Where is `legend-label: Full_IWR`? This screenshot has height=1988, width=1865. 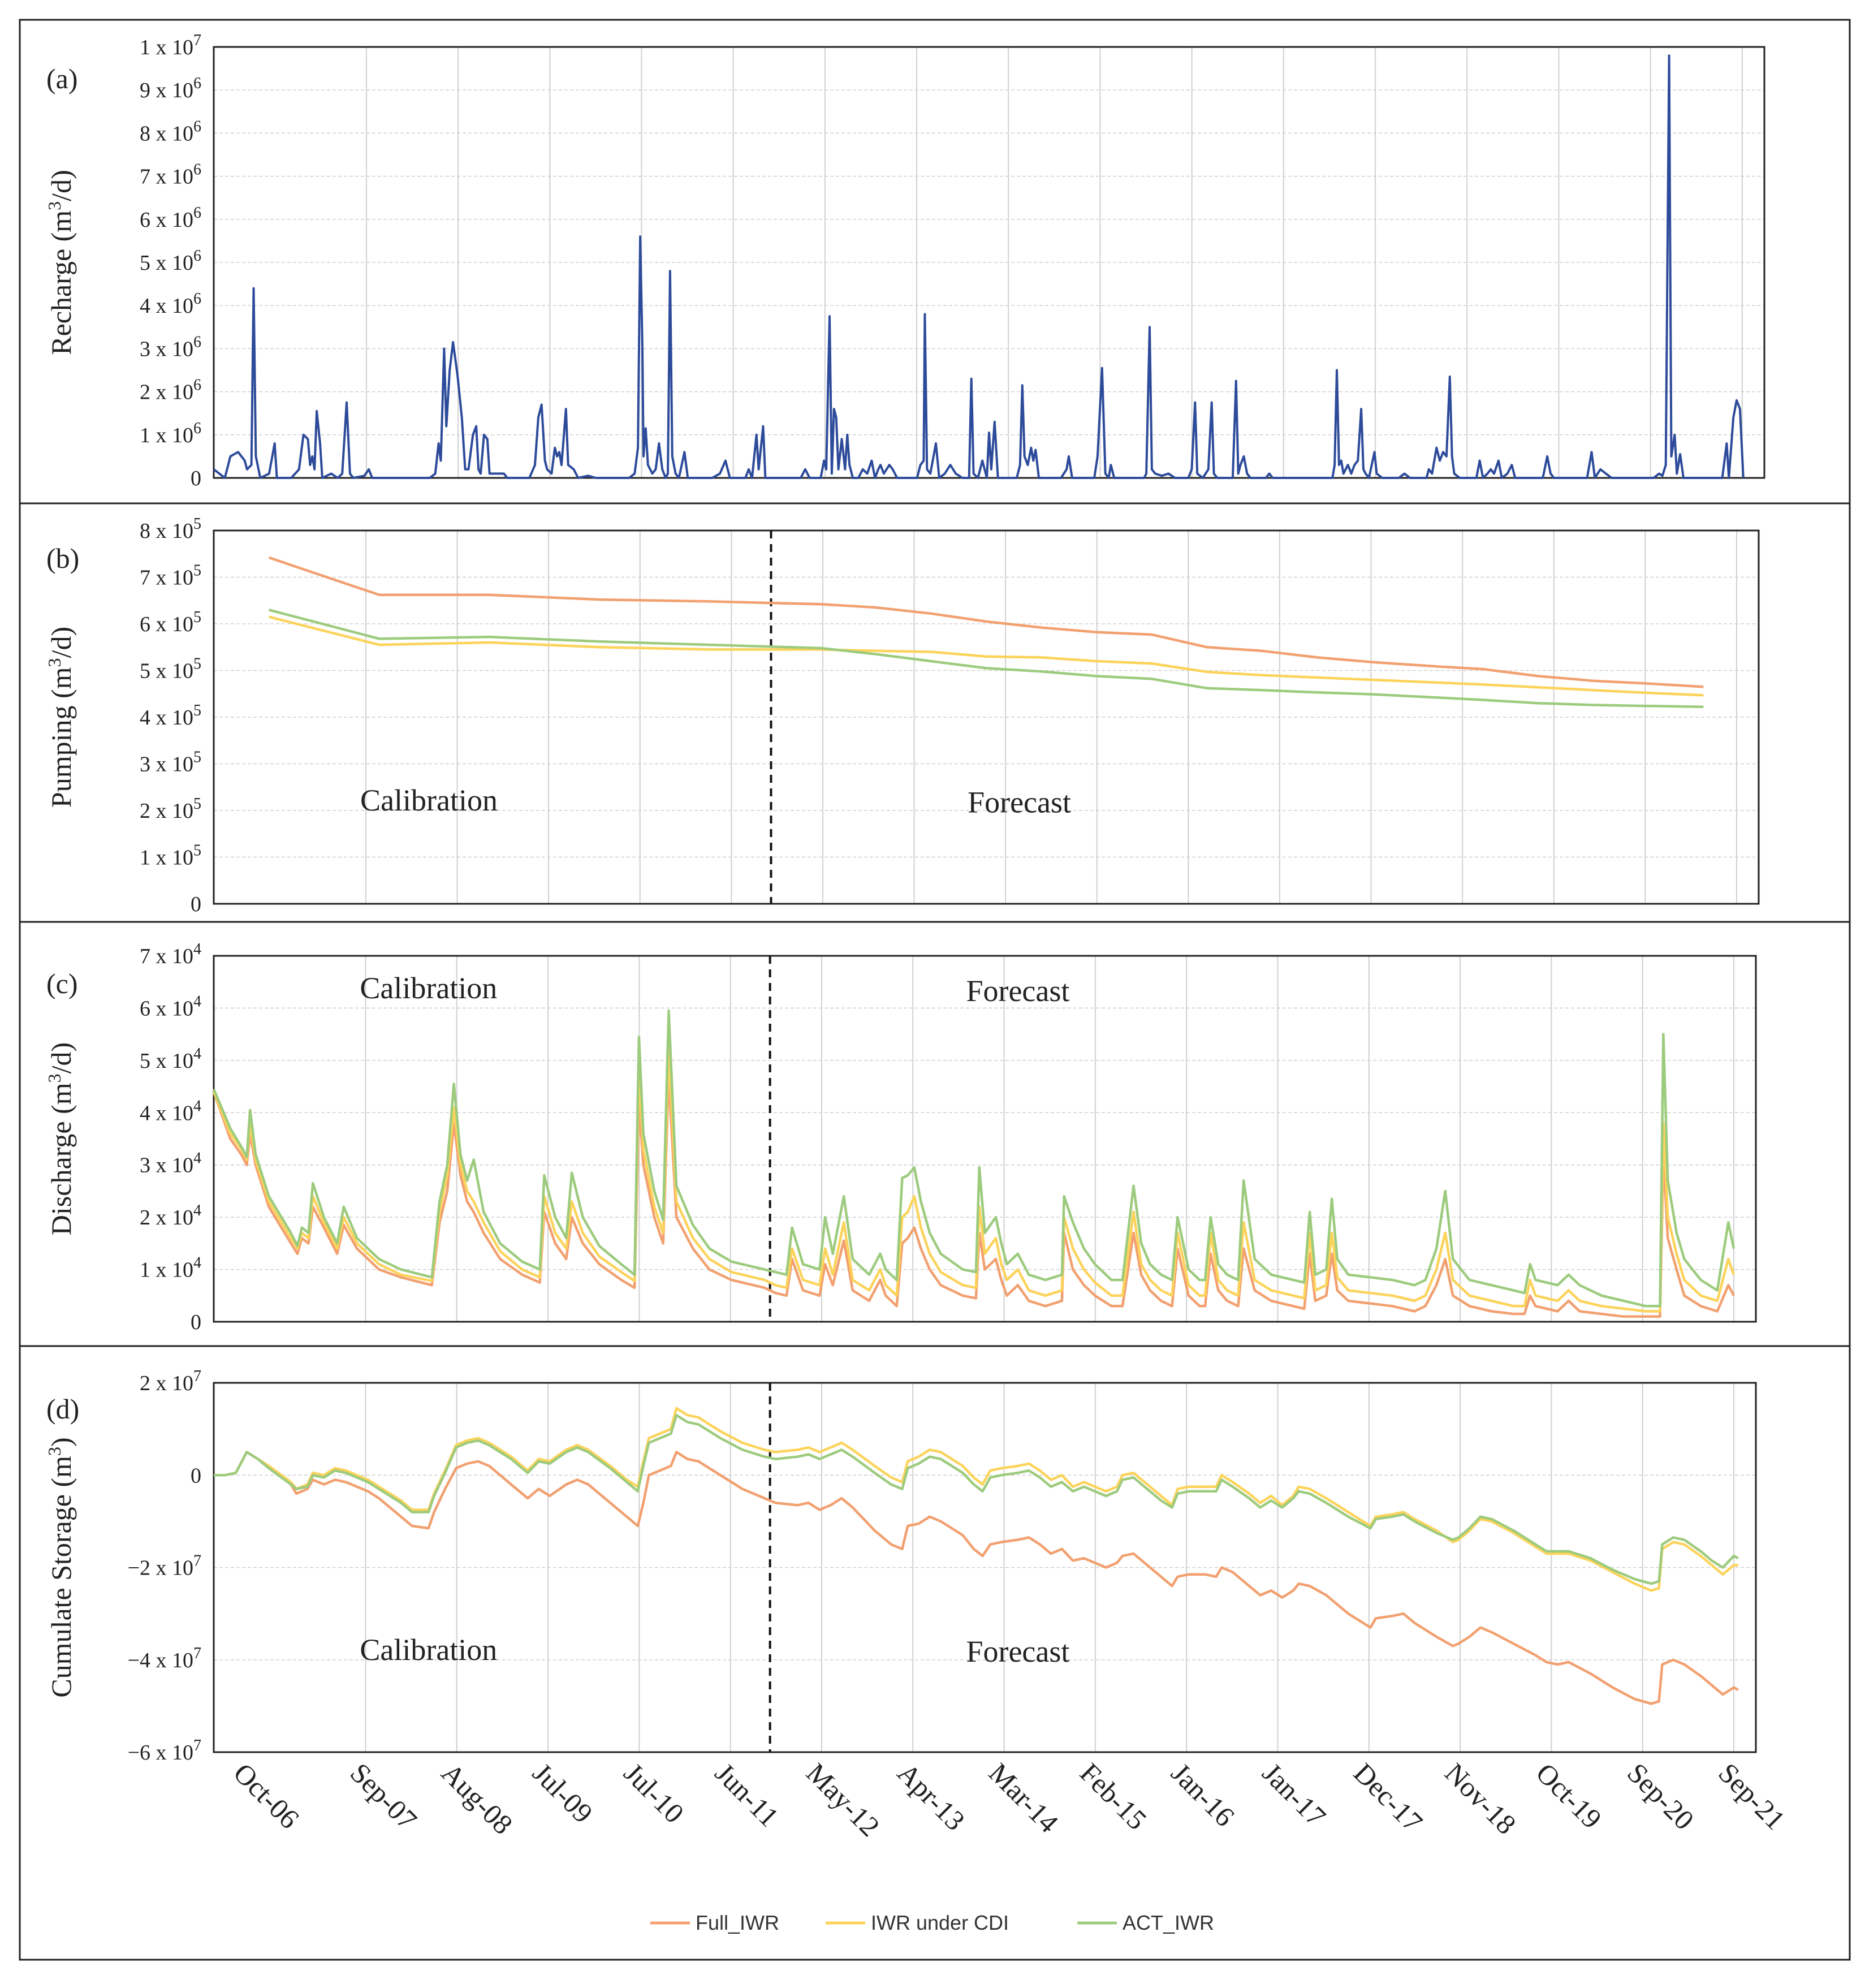 legend-label: Full_IWR is located at coordinates (737, 1922).